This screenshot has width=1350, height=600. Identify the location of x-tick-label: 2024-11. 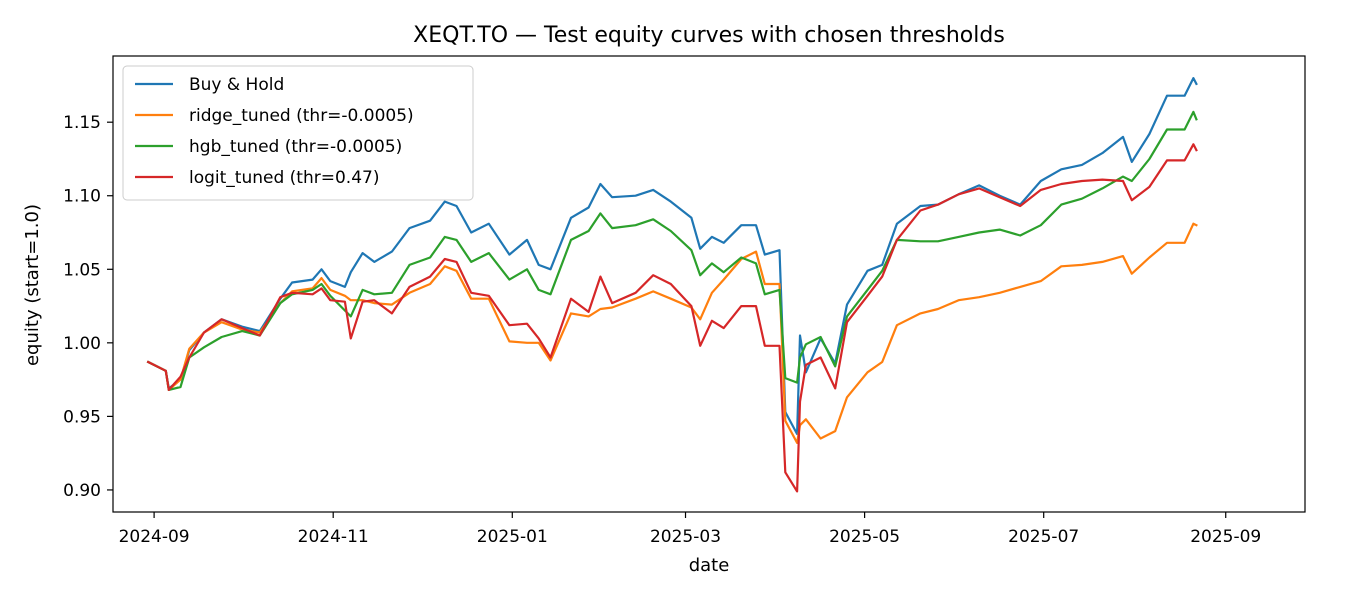
(333, 537).